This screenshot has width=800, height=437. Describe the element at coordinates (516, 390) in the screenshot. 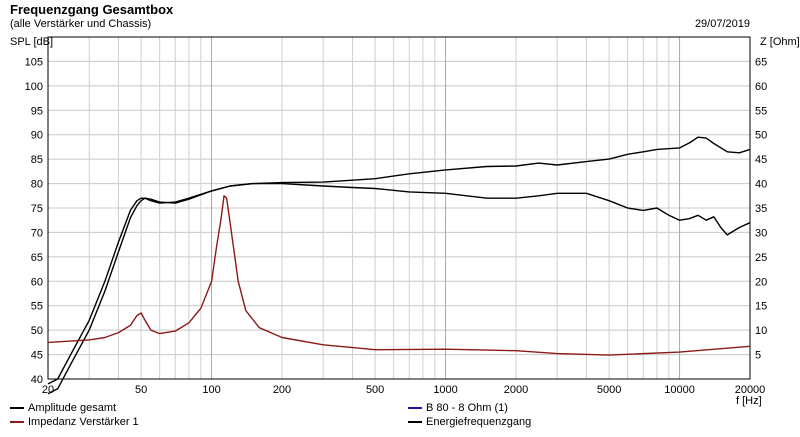

I see `x-tick-label: 2000` at that location.